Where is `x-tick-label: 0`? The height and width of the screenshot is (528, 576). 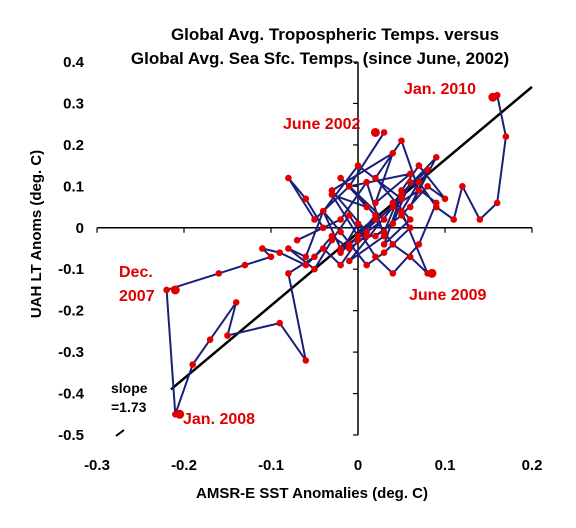 x-tick-label: 0 is located at coordinates (358, 465).